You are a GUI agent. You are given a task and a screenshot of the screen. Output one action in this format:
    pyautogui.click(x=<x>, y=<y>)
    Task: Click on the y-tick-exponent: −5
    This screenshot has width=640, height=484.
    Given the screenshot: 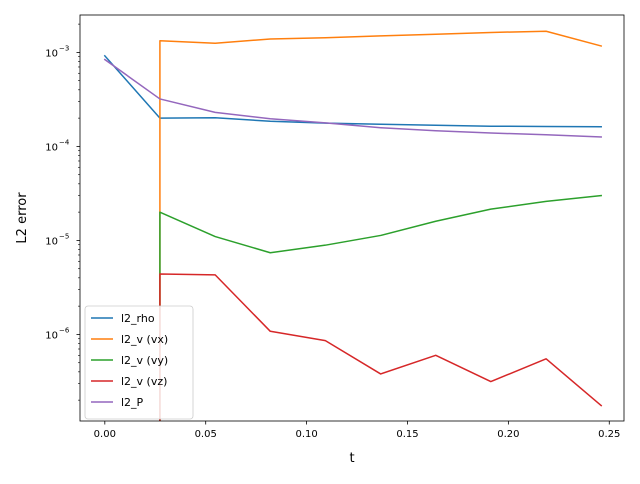 What is the action you would take?
    pyautogui.click(x=64, y=236)
    